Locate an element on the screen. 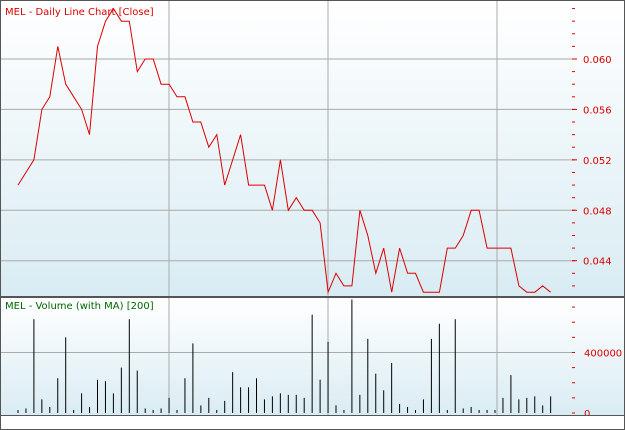 Image resolution: width=625 pixels, height=430 pixels. price-tick-label: 0.044 is located at coordinates (597, 262).